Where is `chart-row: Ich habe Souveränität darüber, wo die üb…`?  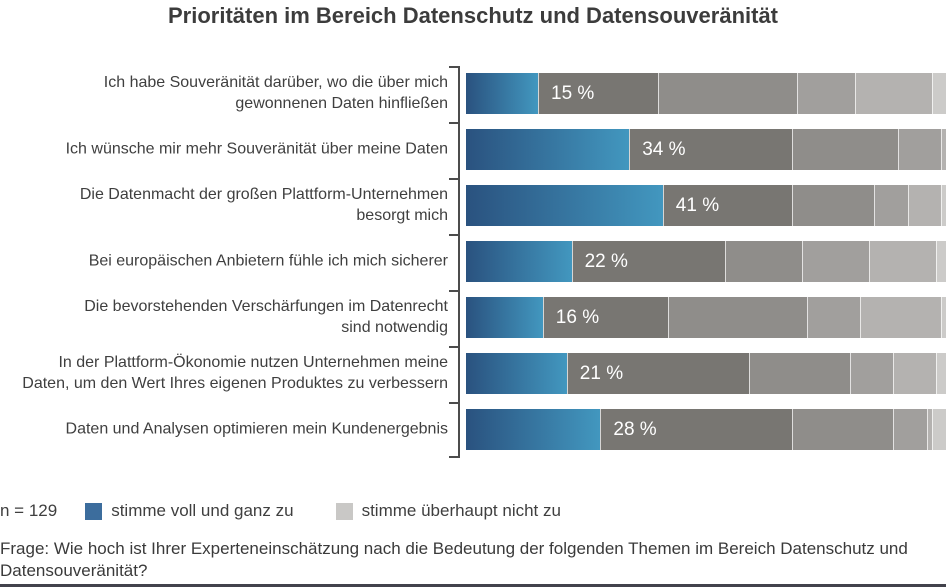
chart-row: Ich habe Souveränität darüber, wo die üb… is located at coordinates (473, 94).